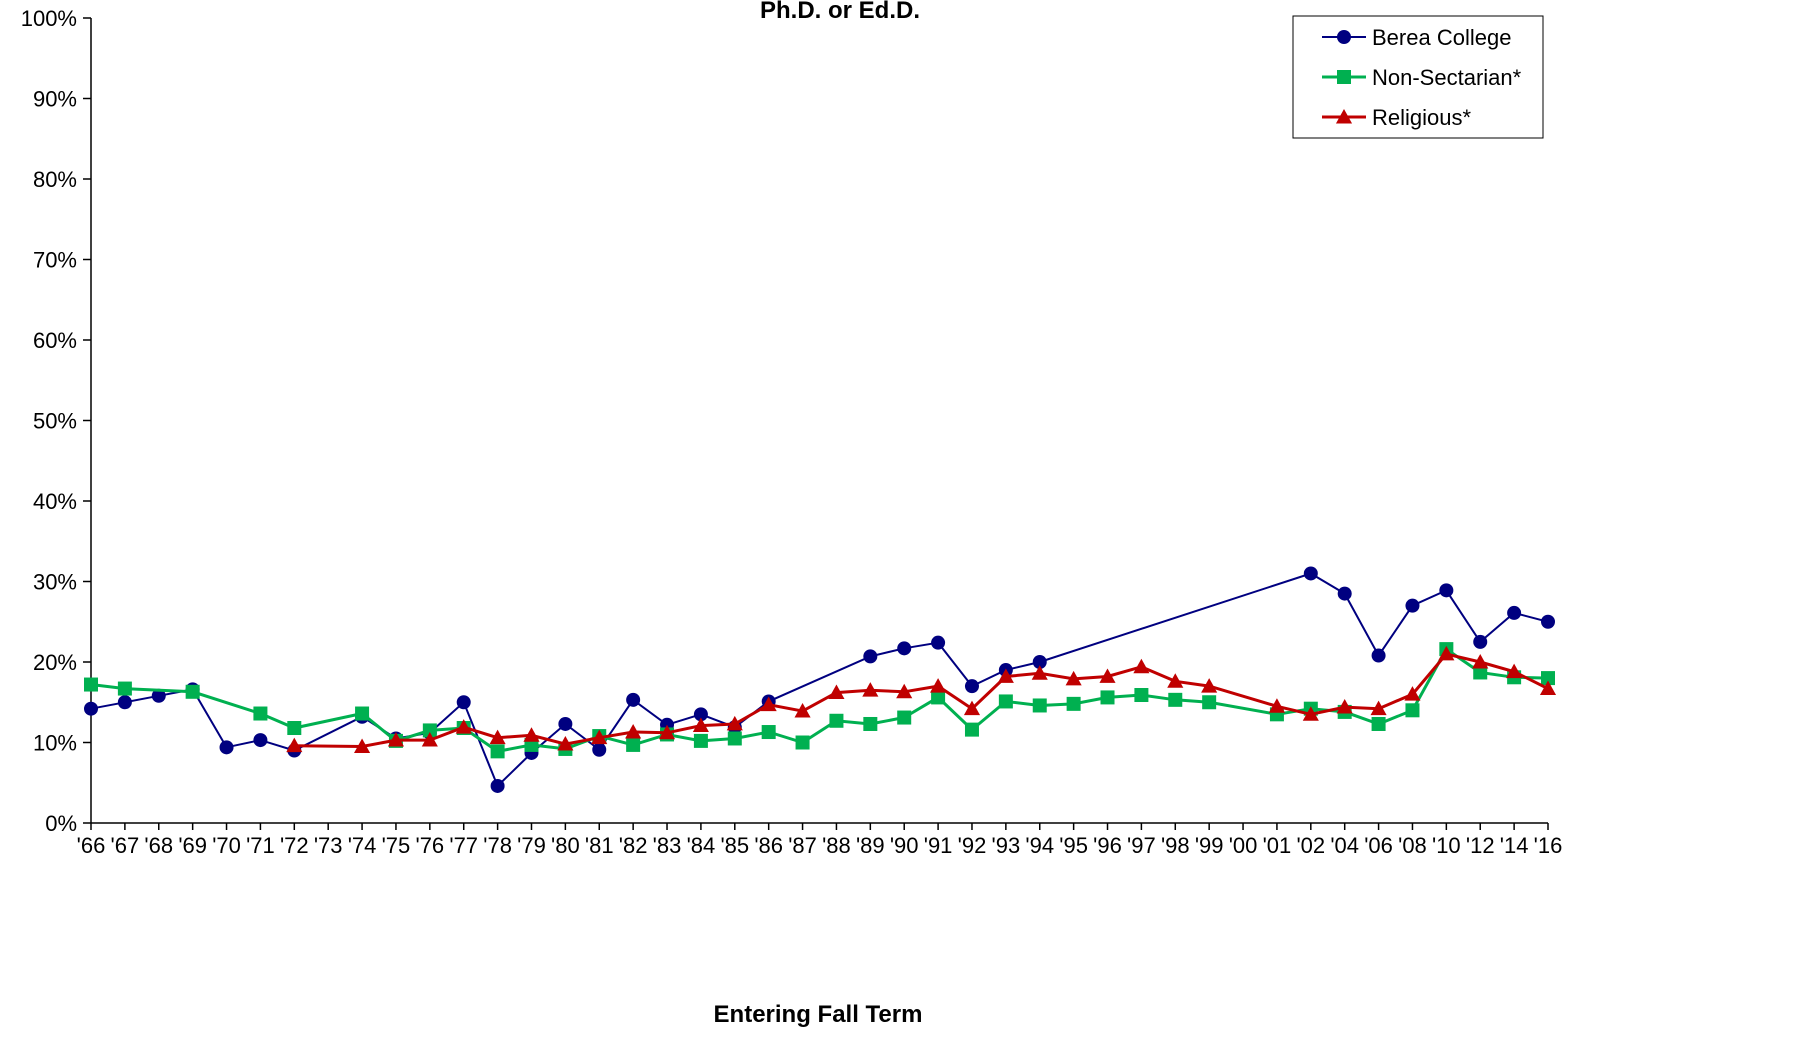 The image size is (1798, 1049). I want to click on x-tick-label: '90, so click(904, 845).